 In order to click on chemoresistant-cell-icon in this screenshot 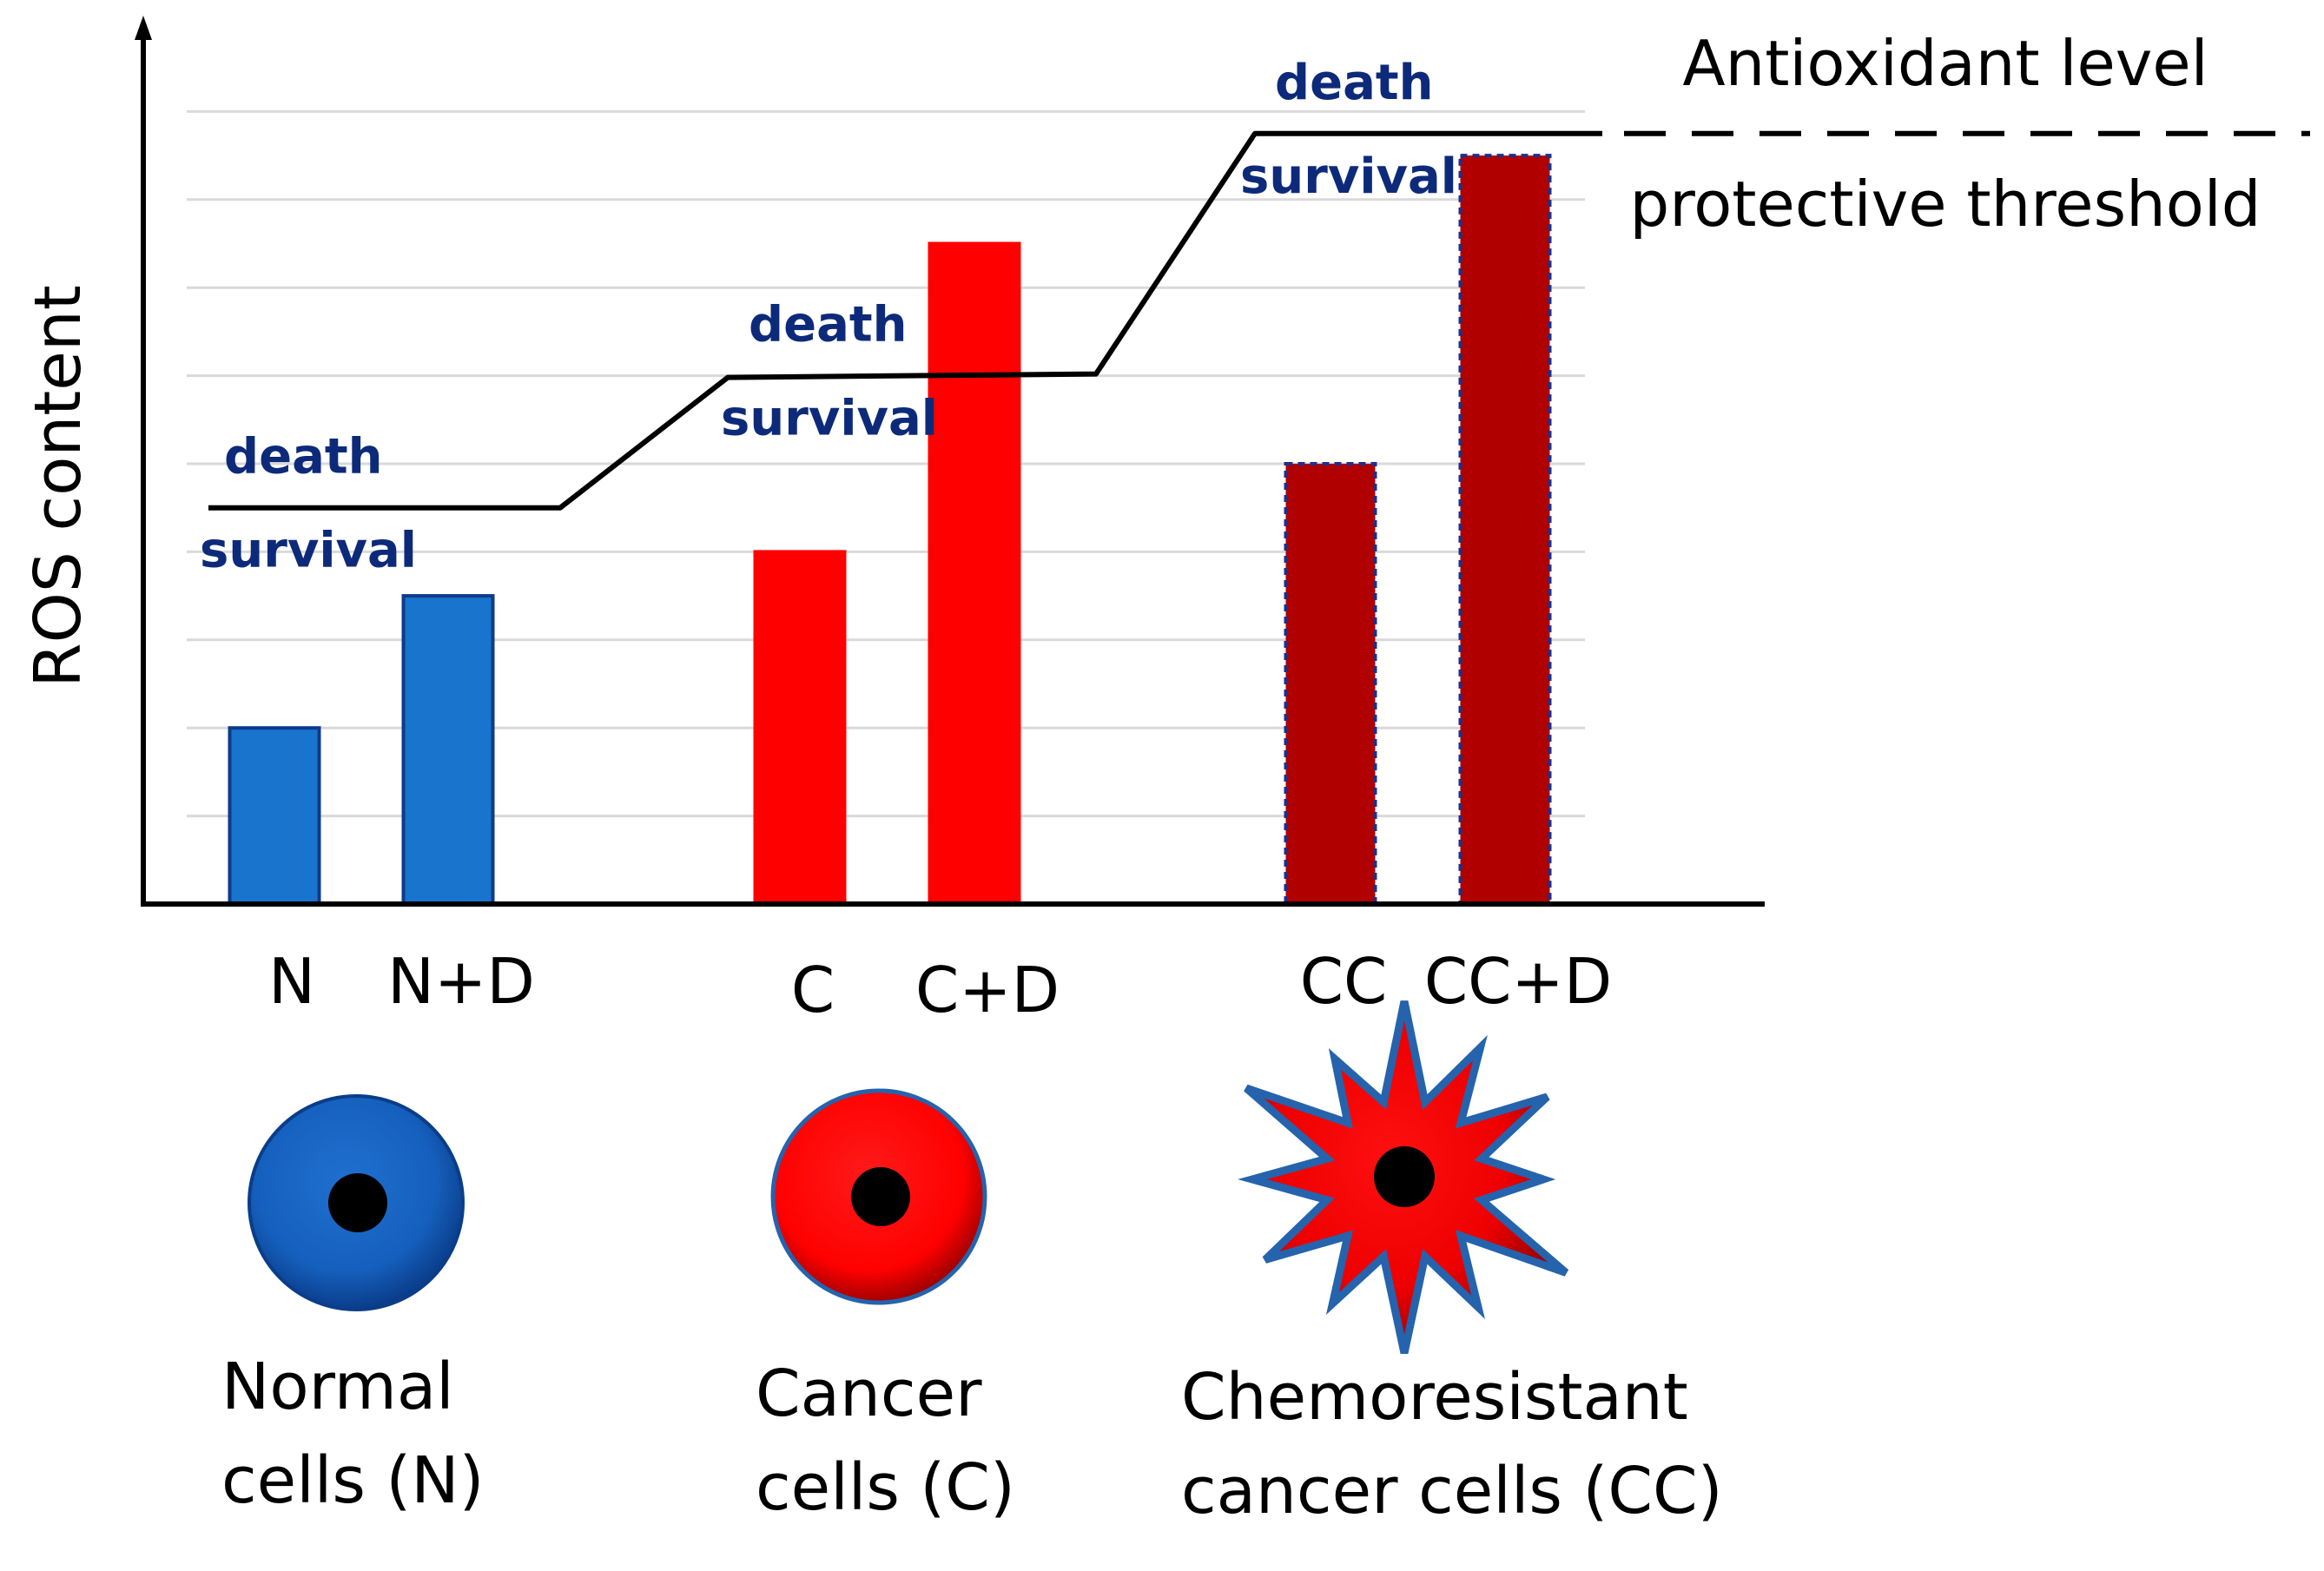, I will do `click(1403, 1177)`.